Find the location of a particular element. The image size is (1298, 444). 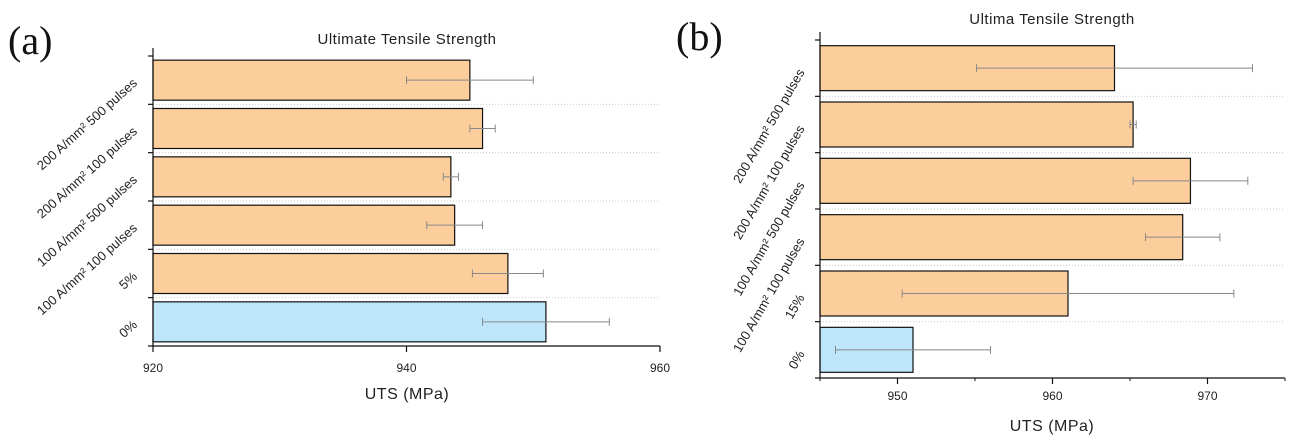

x-tick-label: 970 is located at coordinates (1207, 396).